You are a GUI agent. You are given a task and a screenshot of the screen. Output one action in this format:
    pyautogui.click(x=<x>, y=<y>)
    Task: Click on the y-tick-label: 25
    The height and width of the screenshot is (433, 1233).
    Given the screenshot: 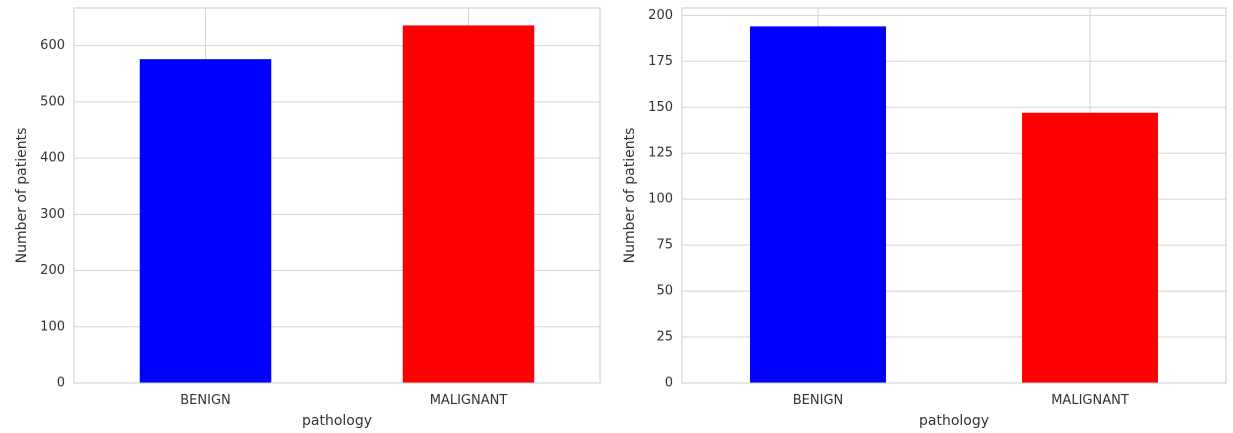 What is the action you would take?
    pyautogui.click(x=664, y=337)
    